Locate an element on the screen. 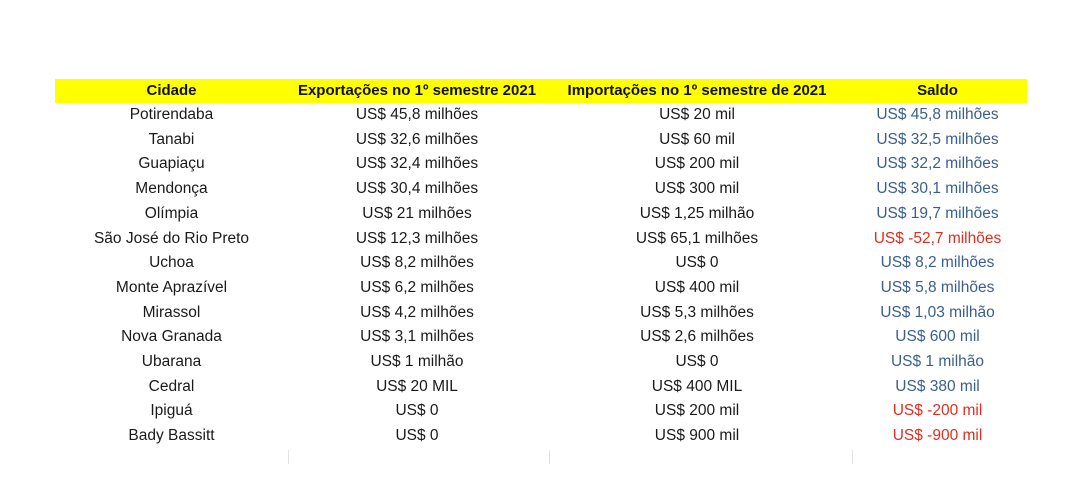 The height and width of the screenshot is (493, 1080). cell-exportacoes: US$ 3,1 milhões is located at coordinates (417, 337).